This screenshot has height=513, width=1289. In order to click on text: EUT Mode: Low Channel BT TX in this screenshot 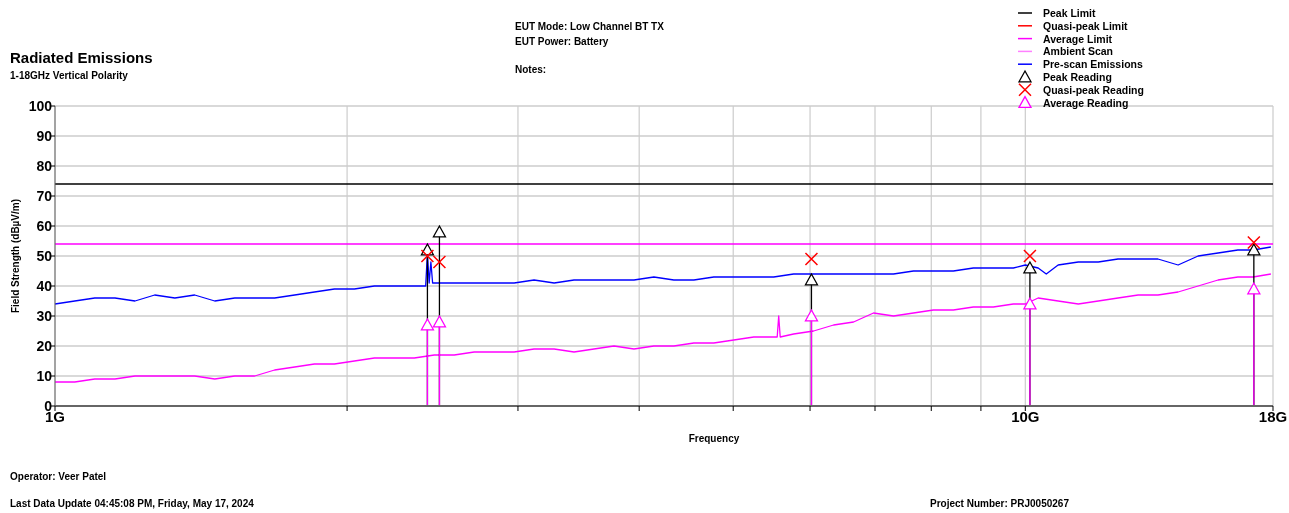, I will do `click(590, 26)`.